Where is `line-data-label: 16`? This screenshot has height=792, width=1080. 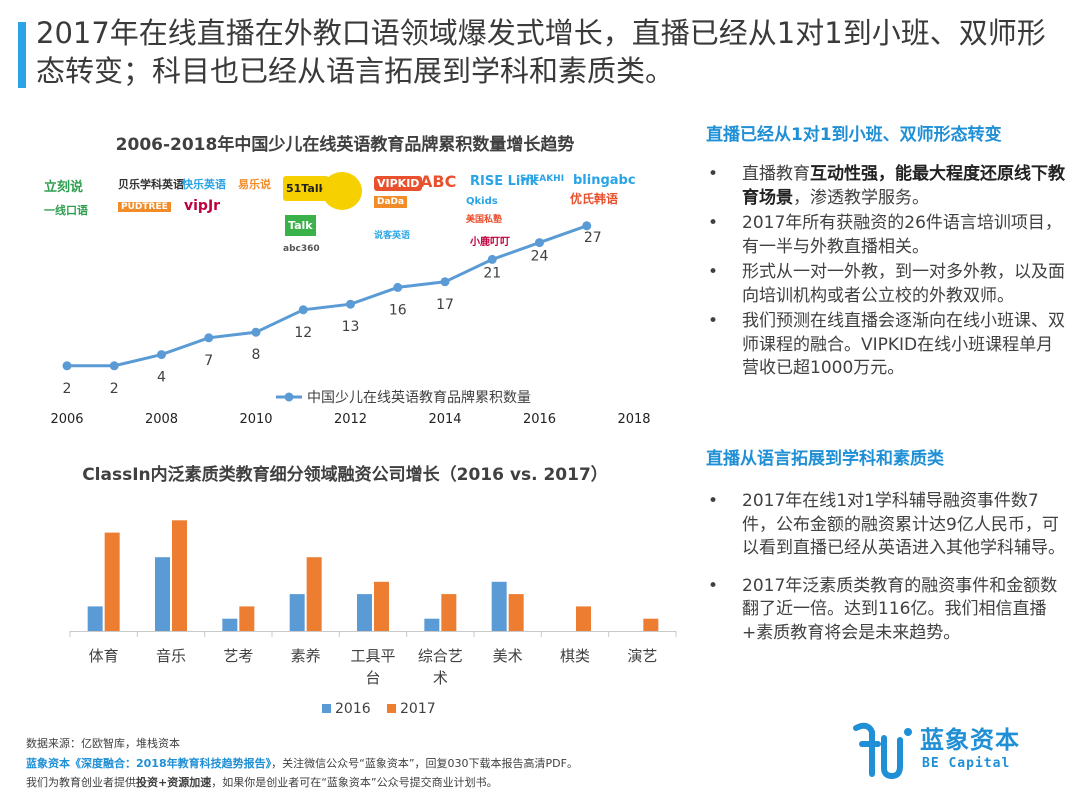 line-data-label: 16 is located at coordinates (398, 310).